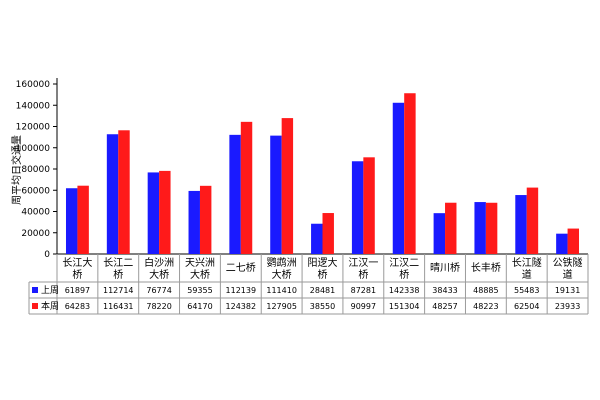  Describe the element at coordinates (77, 306) in the screenshot. I see `table-value-this-week-0: 64283` at that location.